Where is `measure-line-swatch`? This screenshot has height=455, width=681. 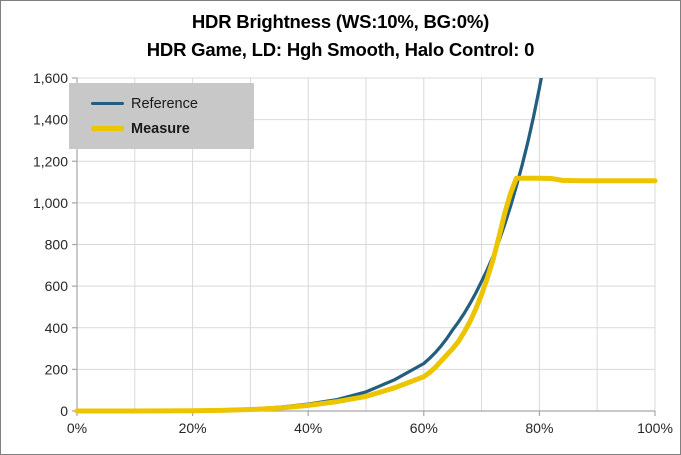
measure-line-swatch is located at coordinates (107, 128).